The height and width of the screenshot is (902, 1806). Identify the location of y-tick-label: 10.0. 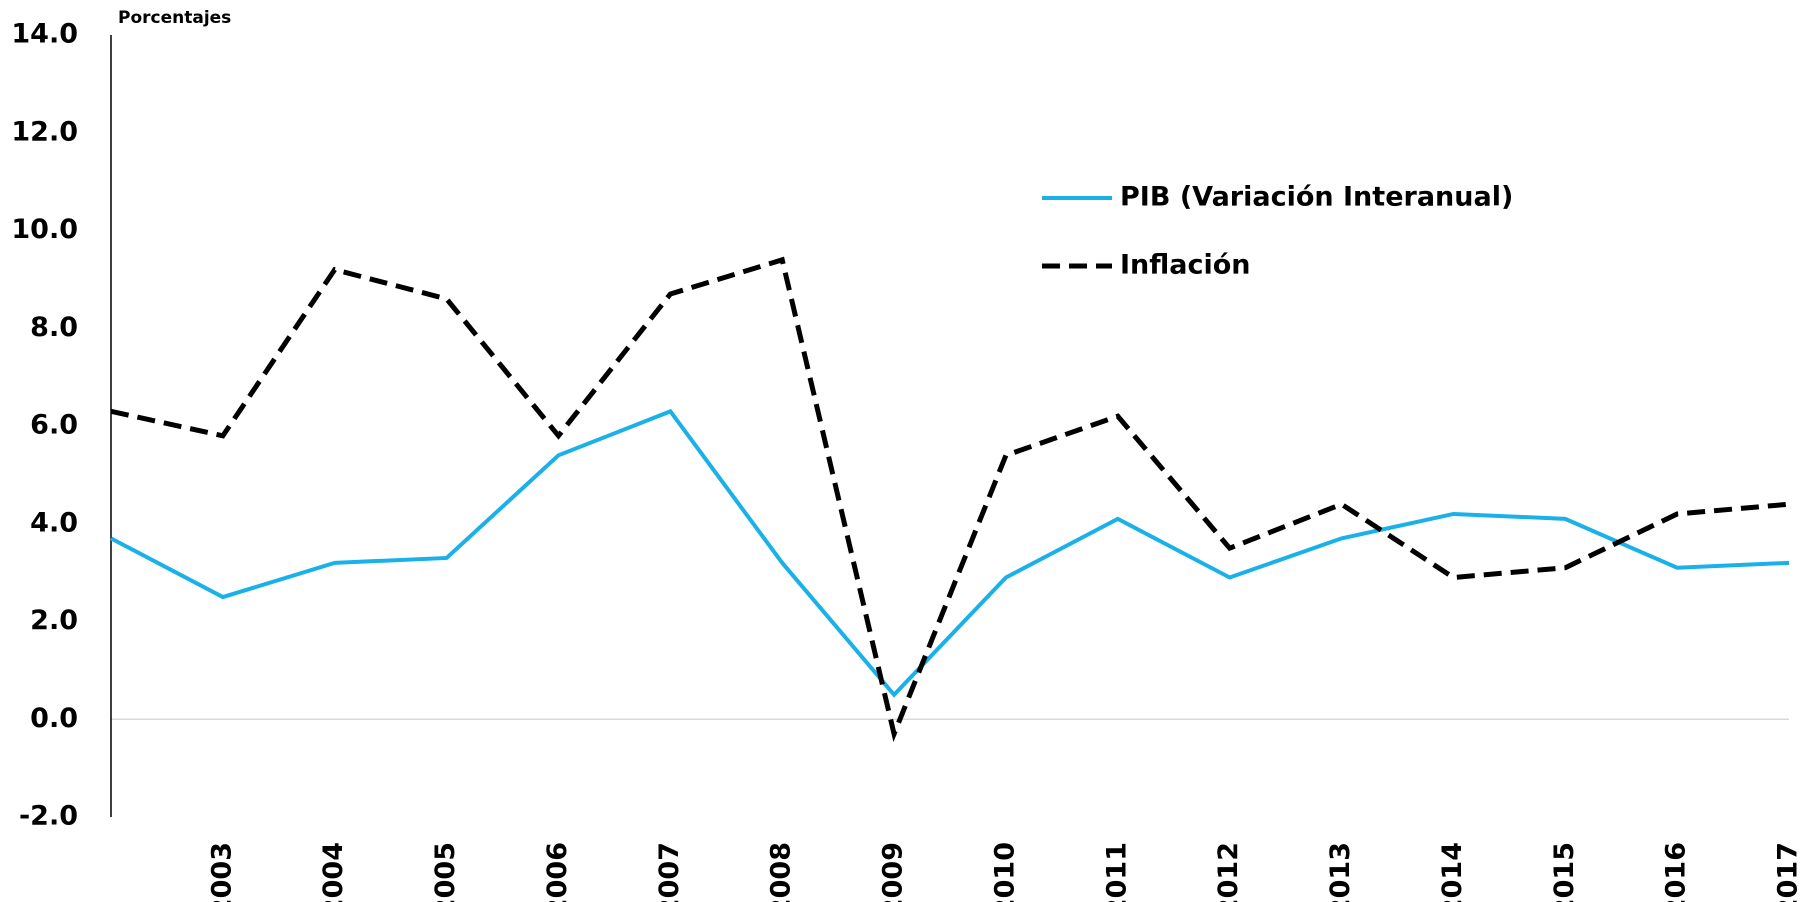
(44, 229).